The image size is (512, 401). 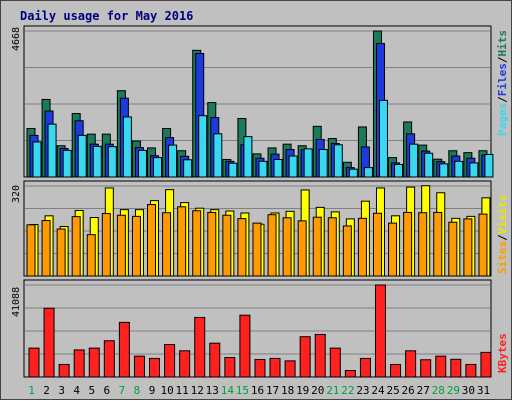 What do you see at coordinates (61, 390) in the screenshot?
I see `x-tick-label-day-3: 3` at bounding box center [61, 390].